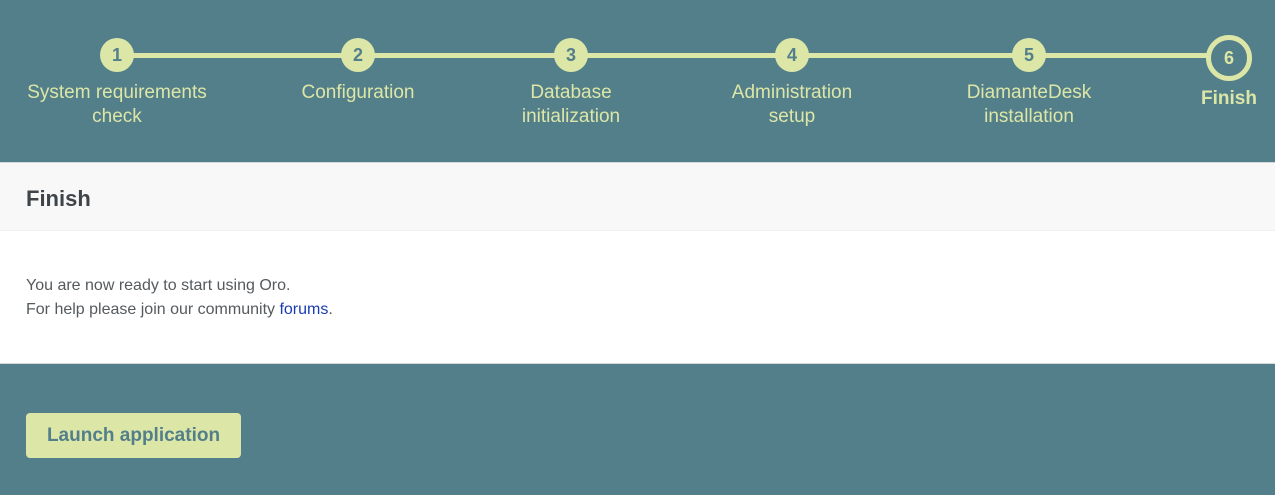 This screenshot has width=1275, height=495. I want to click on step-label-current: Finish, so click(1229, 98).